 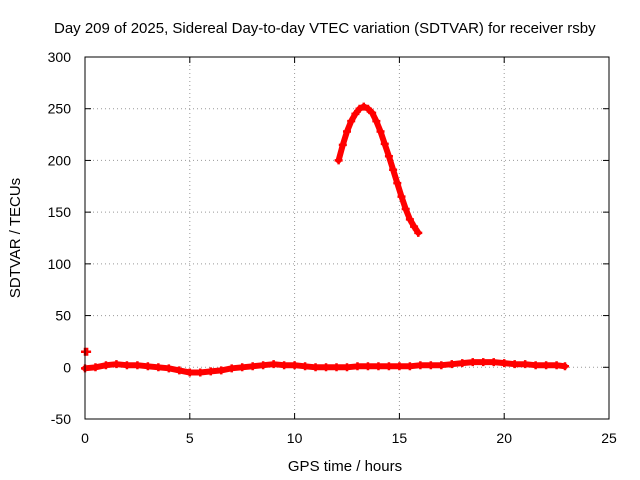 I want to click on y-tick-label: 100, so click(x=60, y=264).